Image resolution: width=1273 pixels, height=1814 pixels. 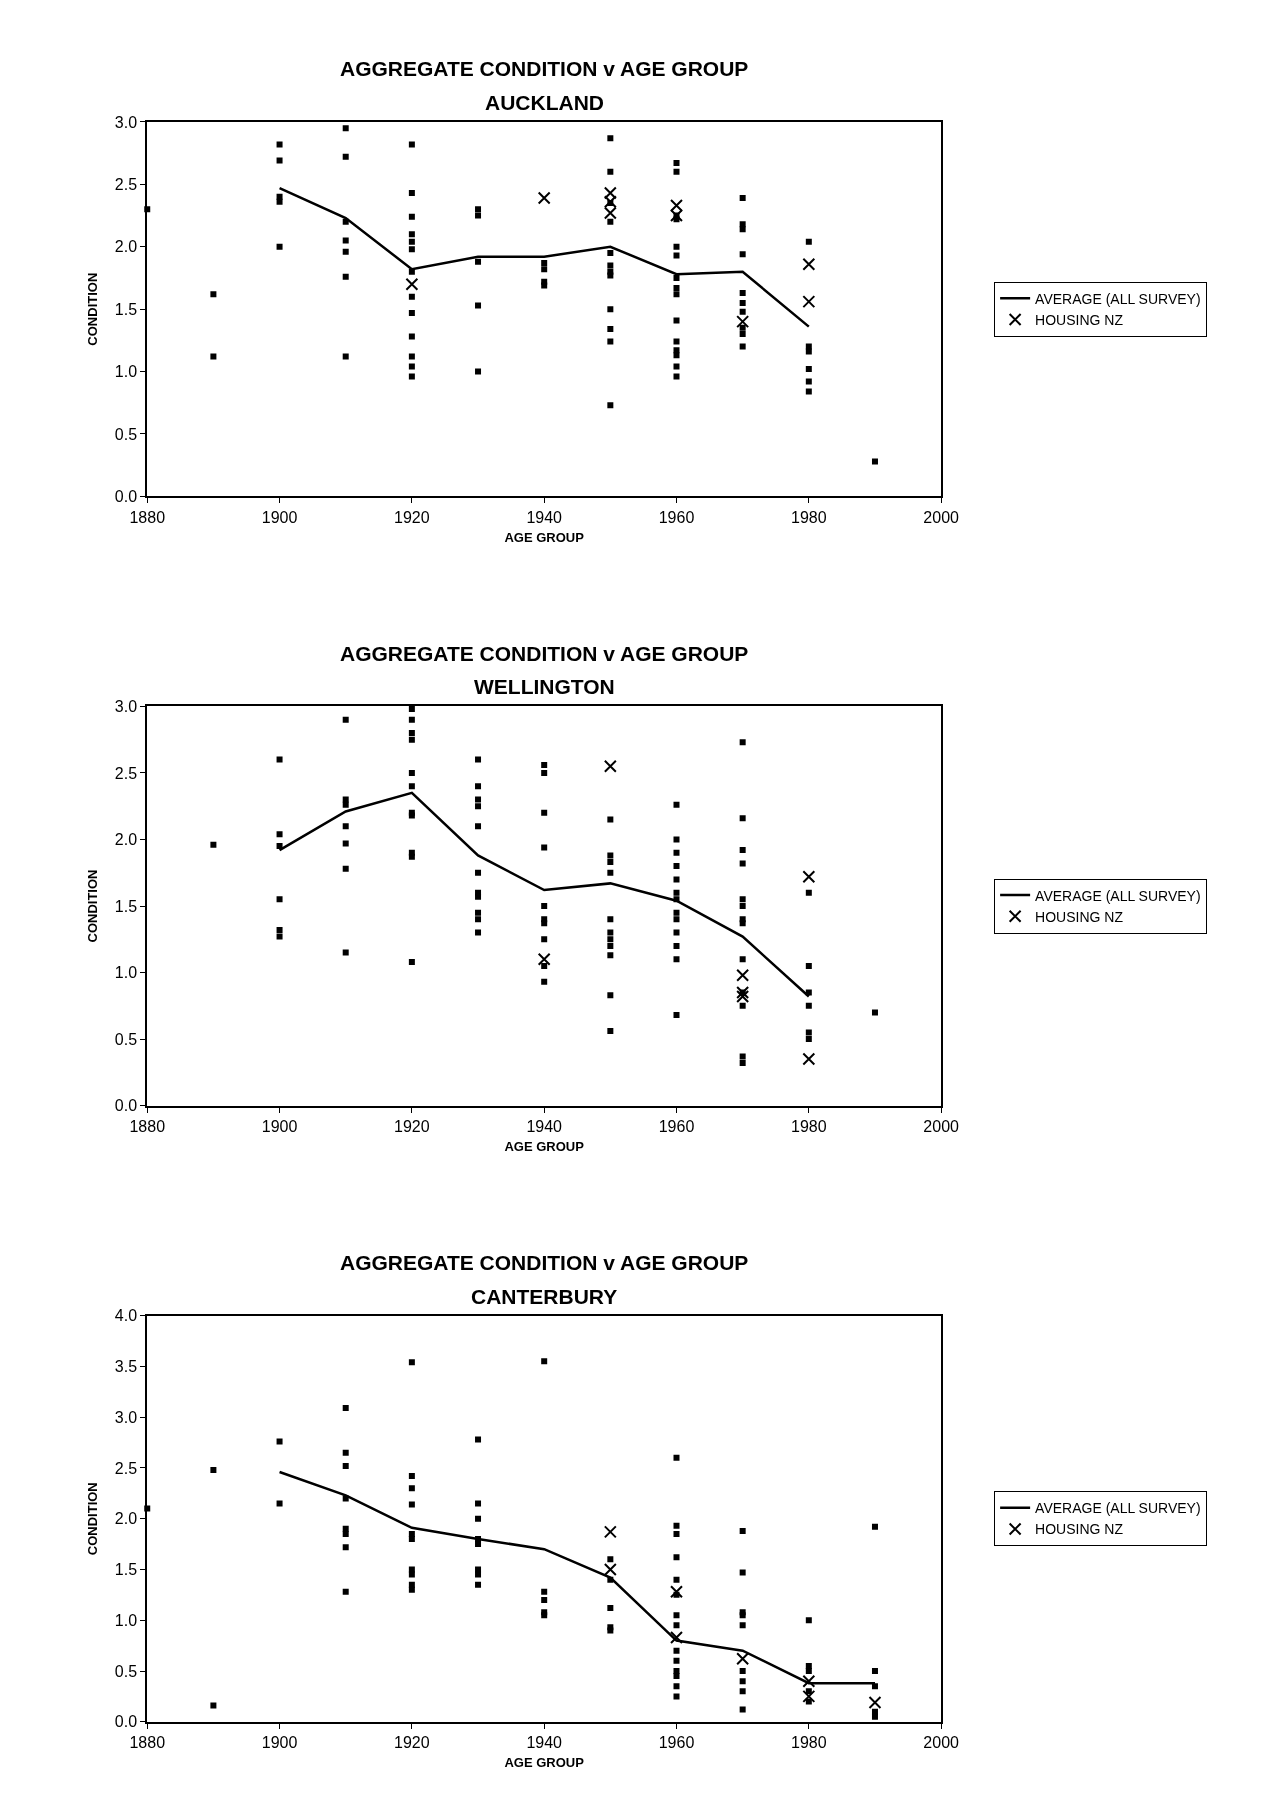 What do you see at coordinates (544, 102) in the screenshot?
I see `chart-subtitle: AUCKLAND` at bounding box center [544, 102].